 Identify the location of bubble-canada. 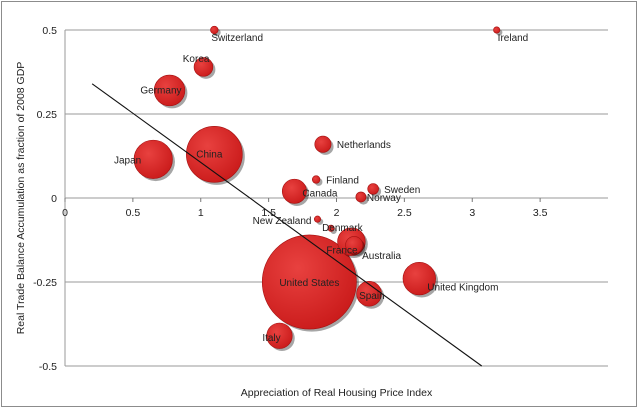
(294, 191).